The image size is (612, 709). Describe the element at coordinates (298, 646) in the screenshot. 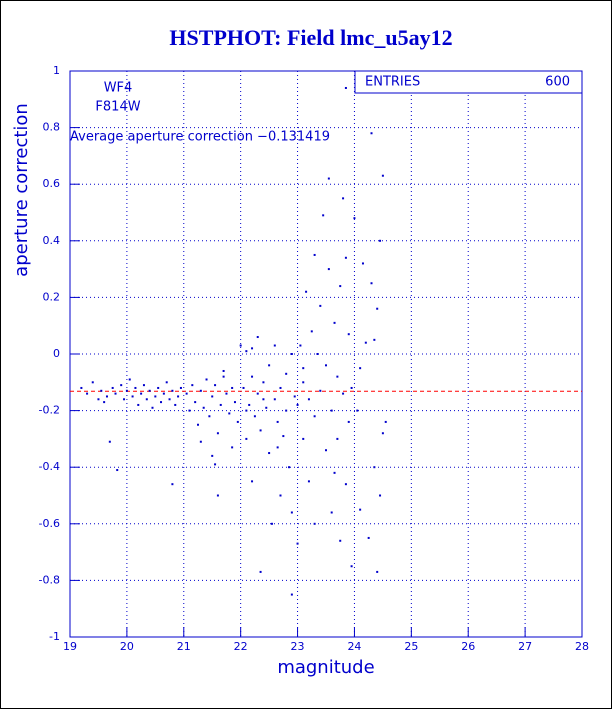

I see `x-tick-label: 23` at that location.